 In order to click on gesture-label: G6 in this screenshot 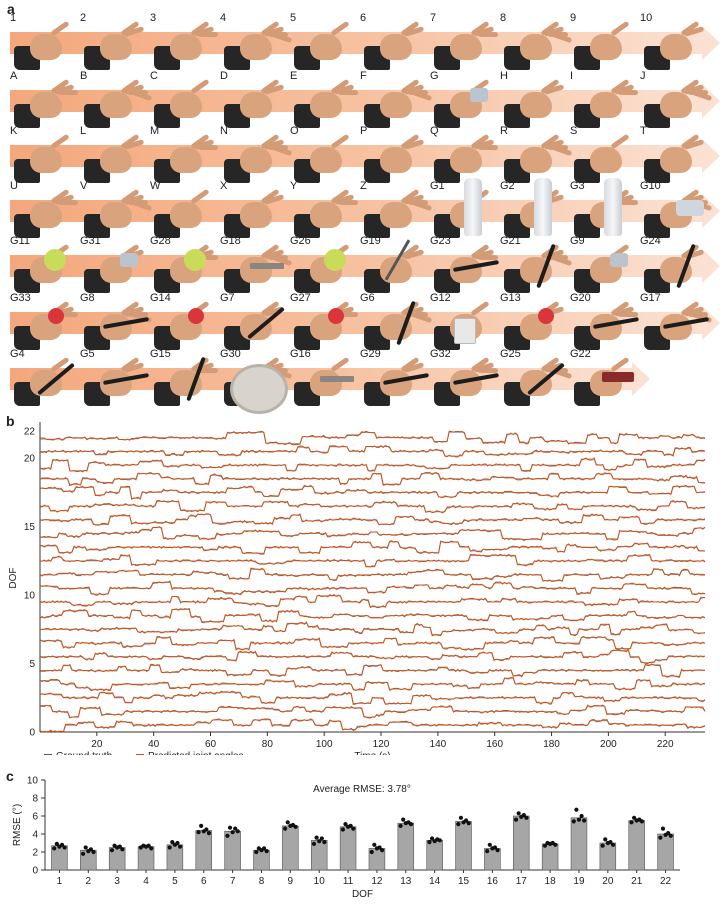, I will do `click(367, 298)`.